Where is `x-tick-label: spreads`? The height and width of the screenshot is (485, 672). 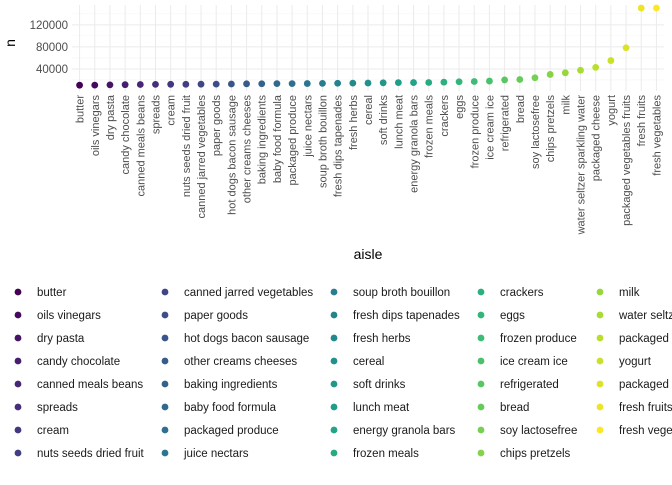 x-tick-label: spreads is located at coordinates (156, 115).